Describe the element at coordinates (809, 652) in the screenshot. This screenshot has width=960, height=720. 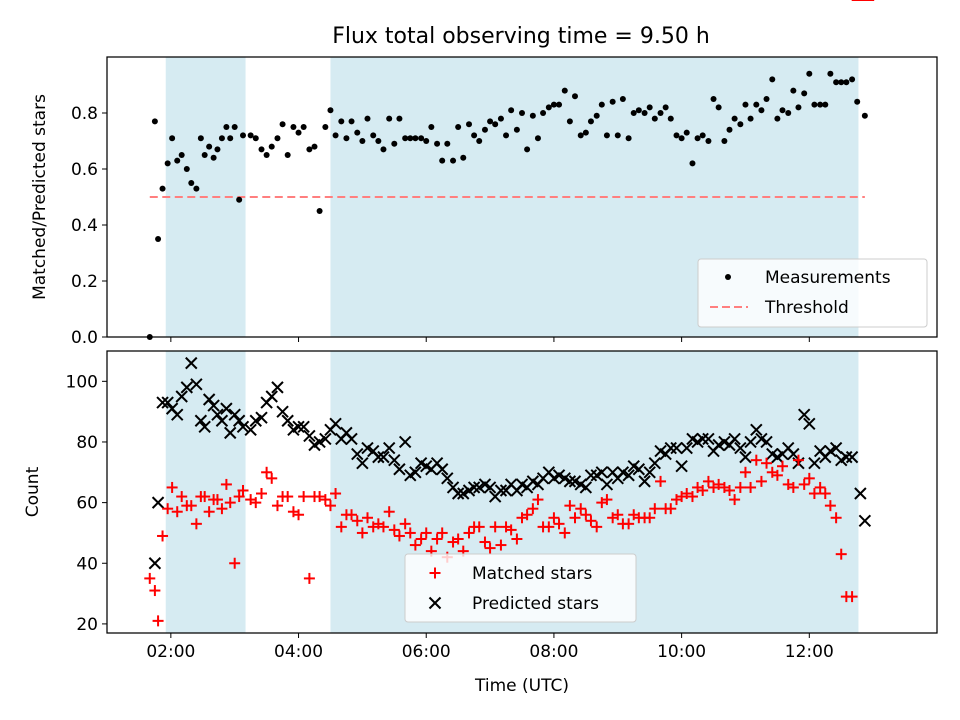
I see `bottom-x-tick-label: 12:00` at that location.